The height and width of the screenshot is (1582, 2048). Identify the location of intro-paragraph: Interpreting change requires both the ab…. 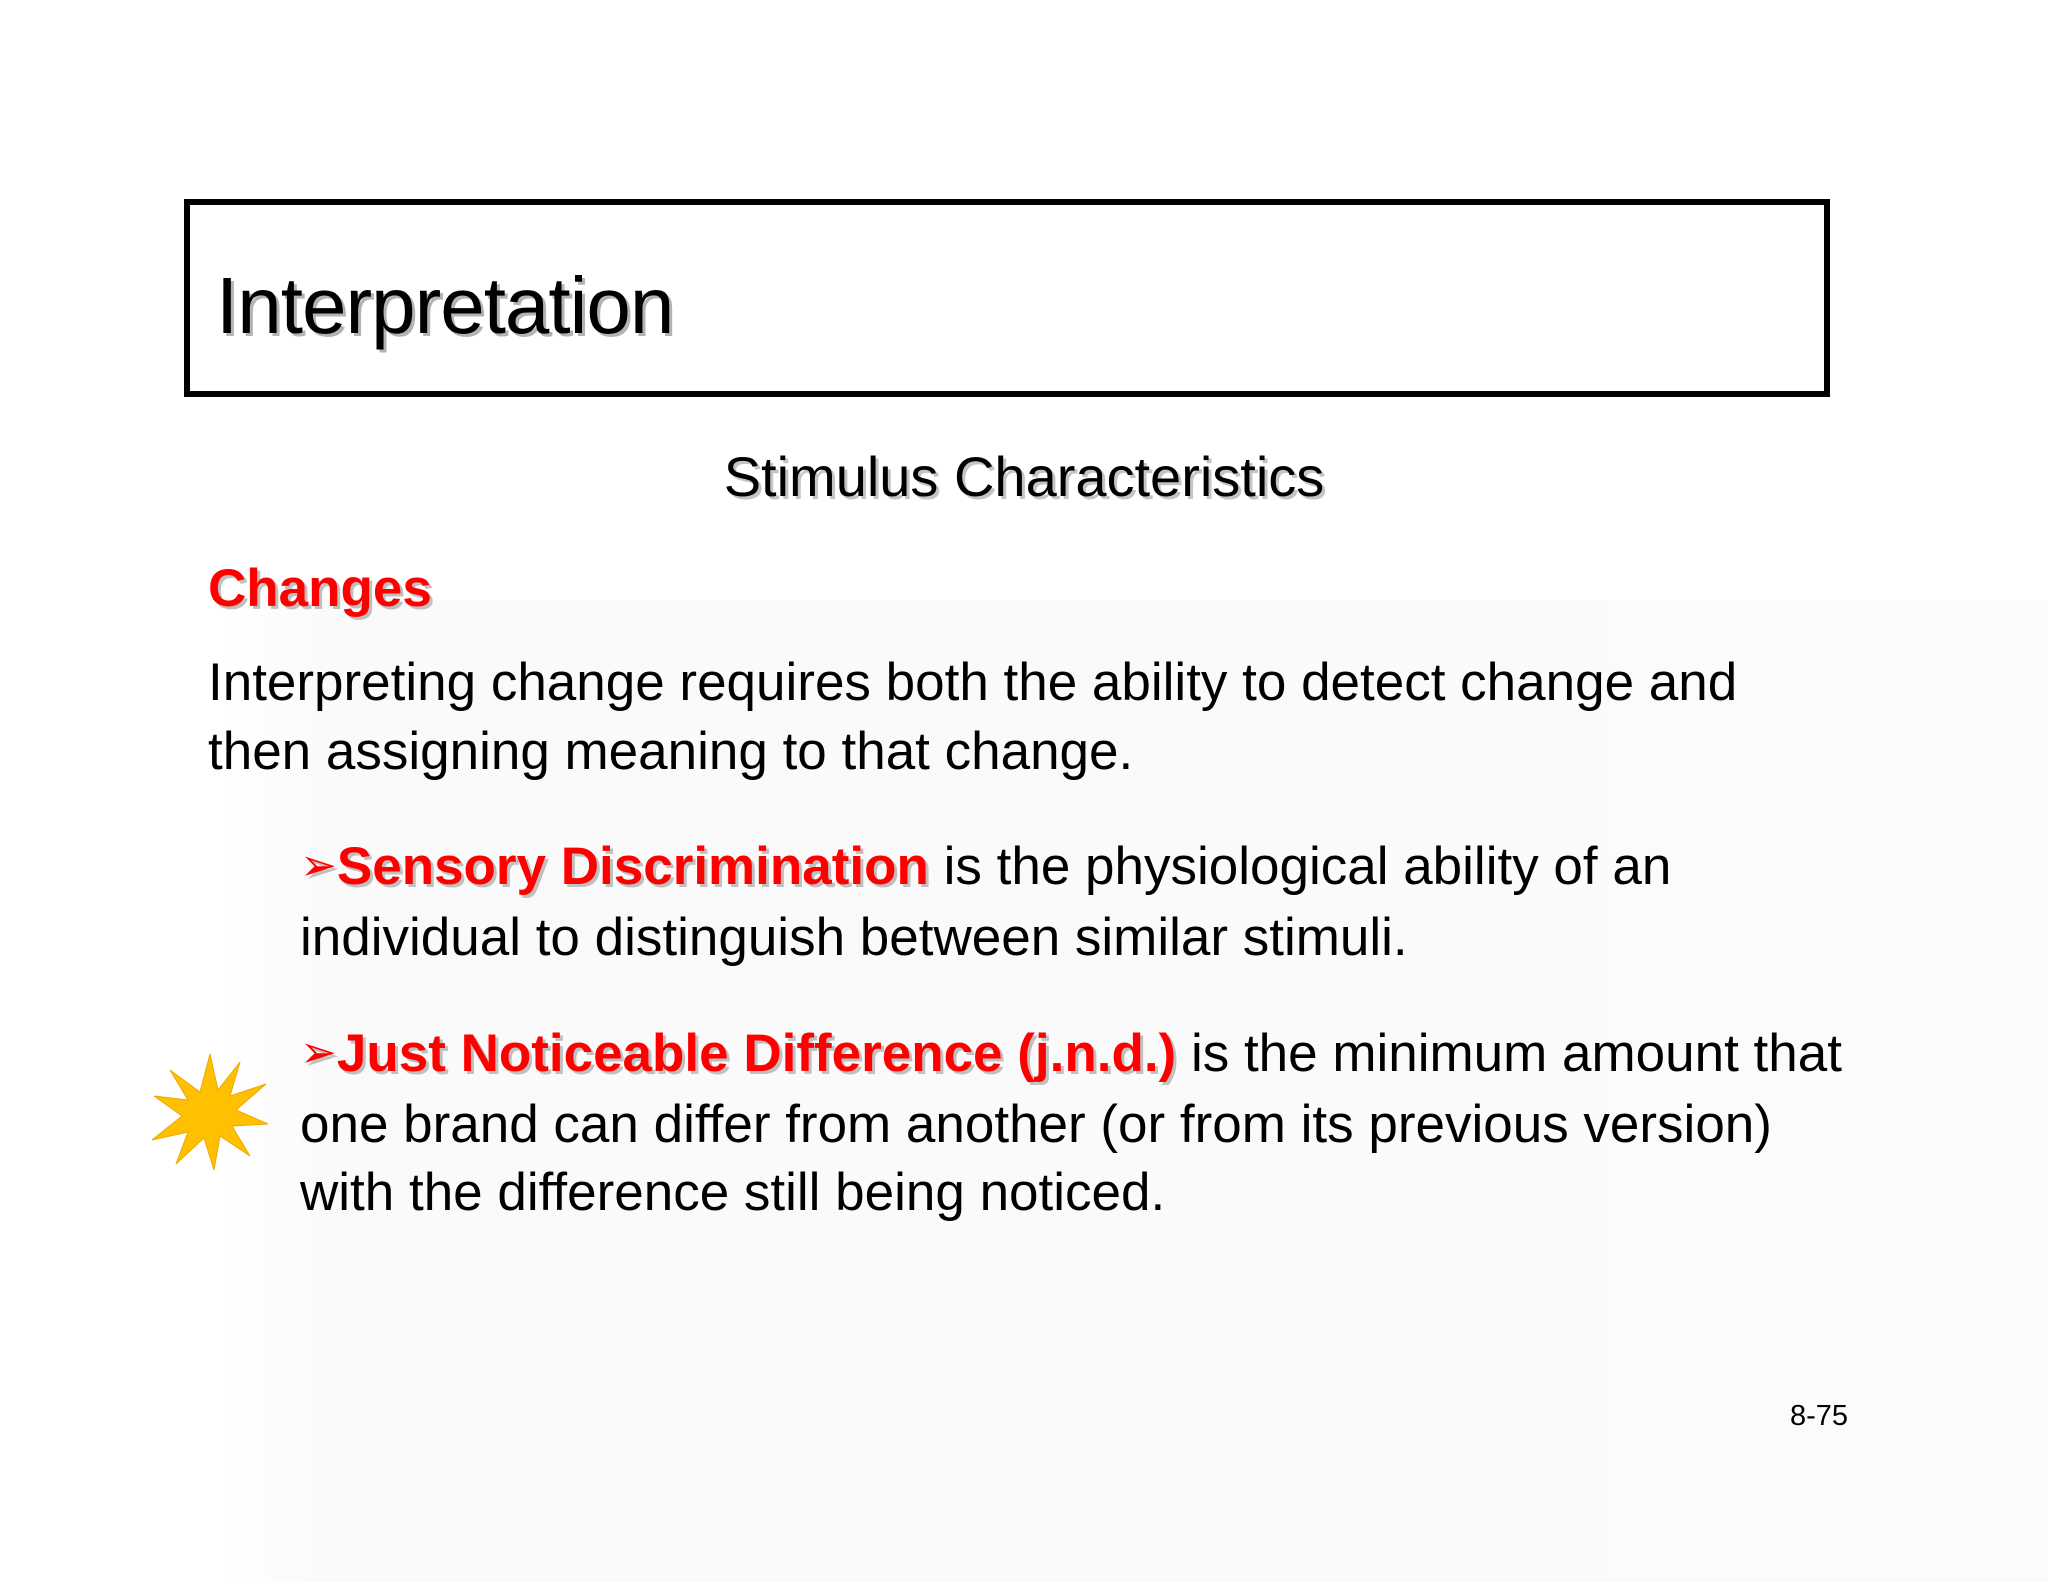
(973, 717).